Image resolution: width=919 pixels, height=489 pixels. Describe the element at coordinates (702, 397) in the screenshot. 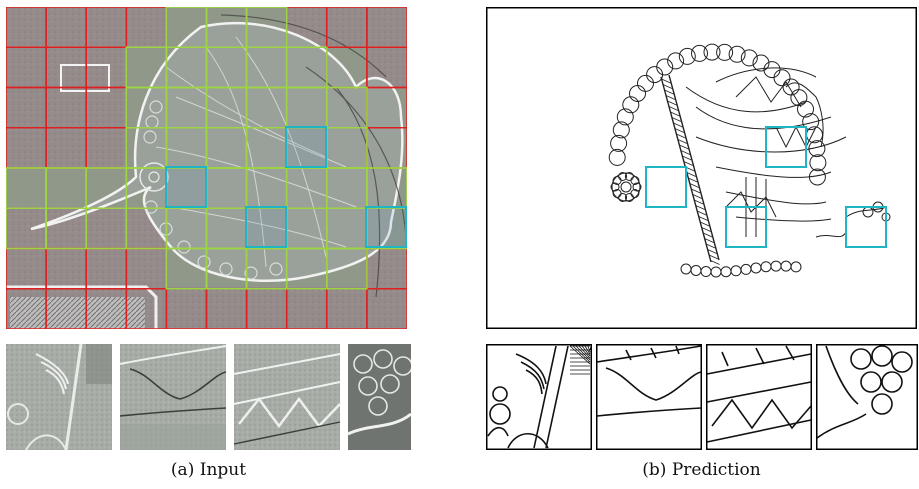

I see `prediction-crops` at that location.